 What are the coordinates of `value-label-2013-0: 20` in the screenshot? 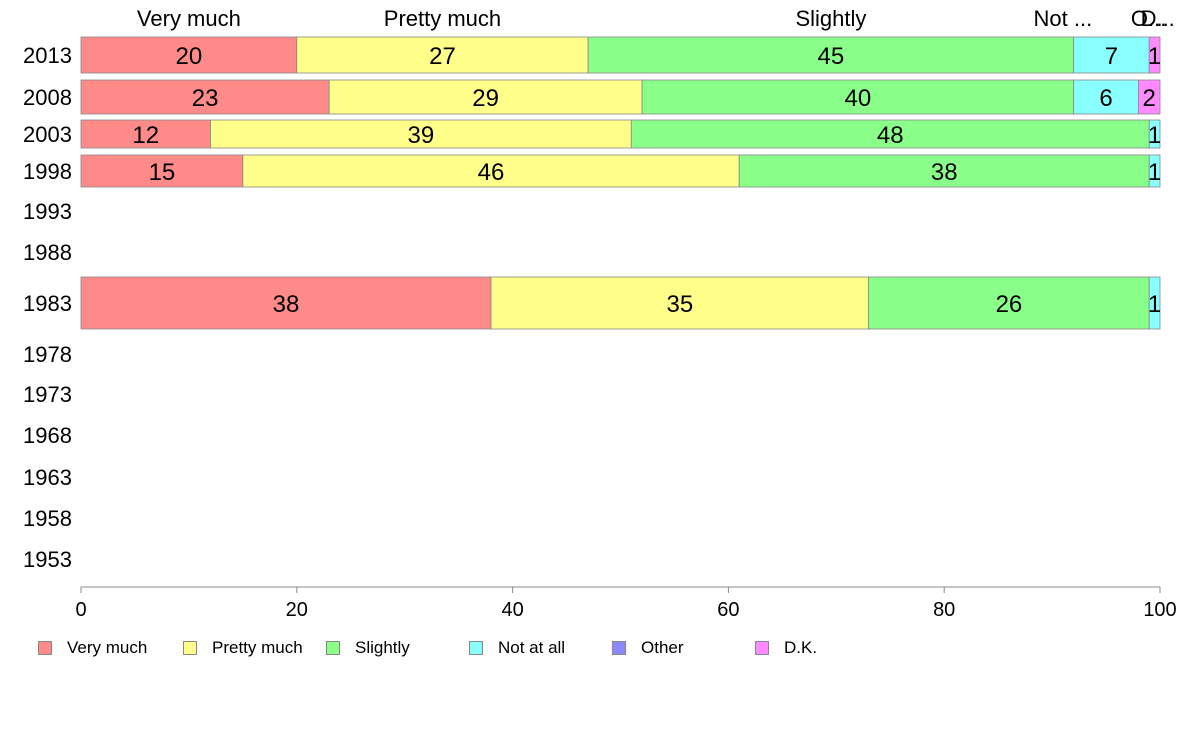 It's located at (189, 56).